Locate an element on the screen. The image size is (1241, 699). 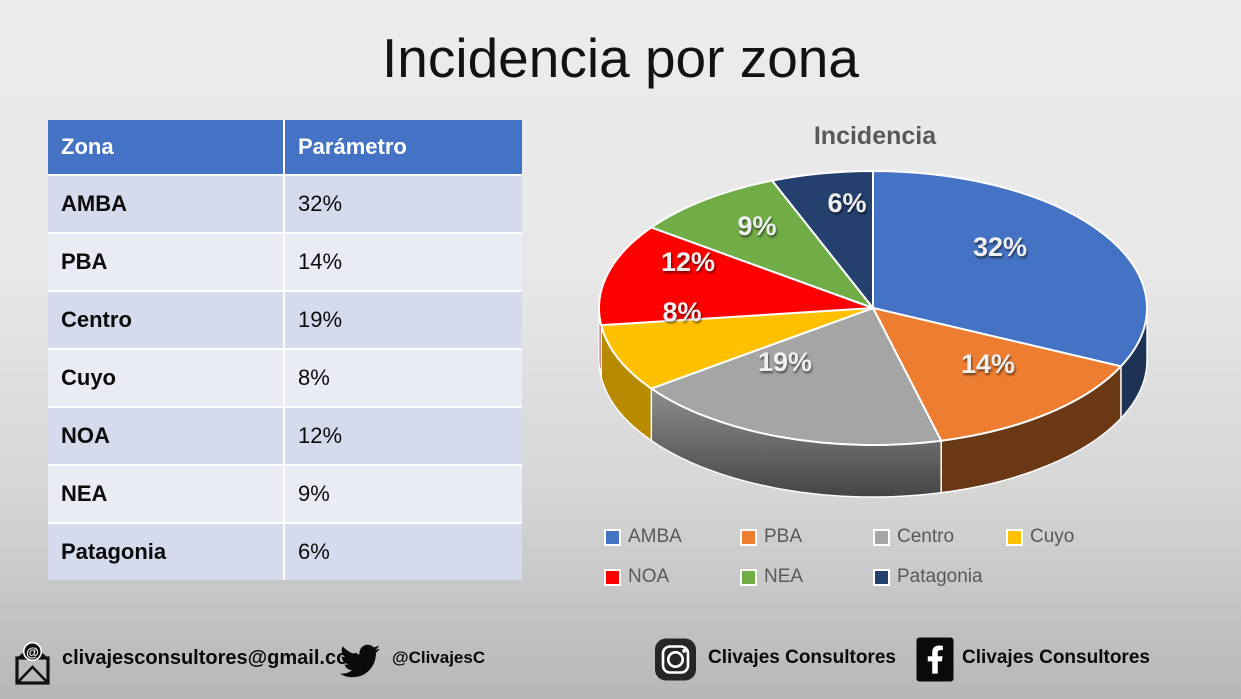
chart-legend: AMBA PBA Centro Cuyo NOA NEA Patagonia is located at coordinates (894, 557).